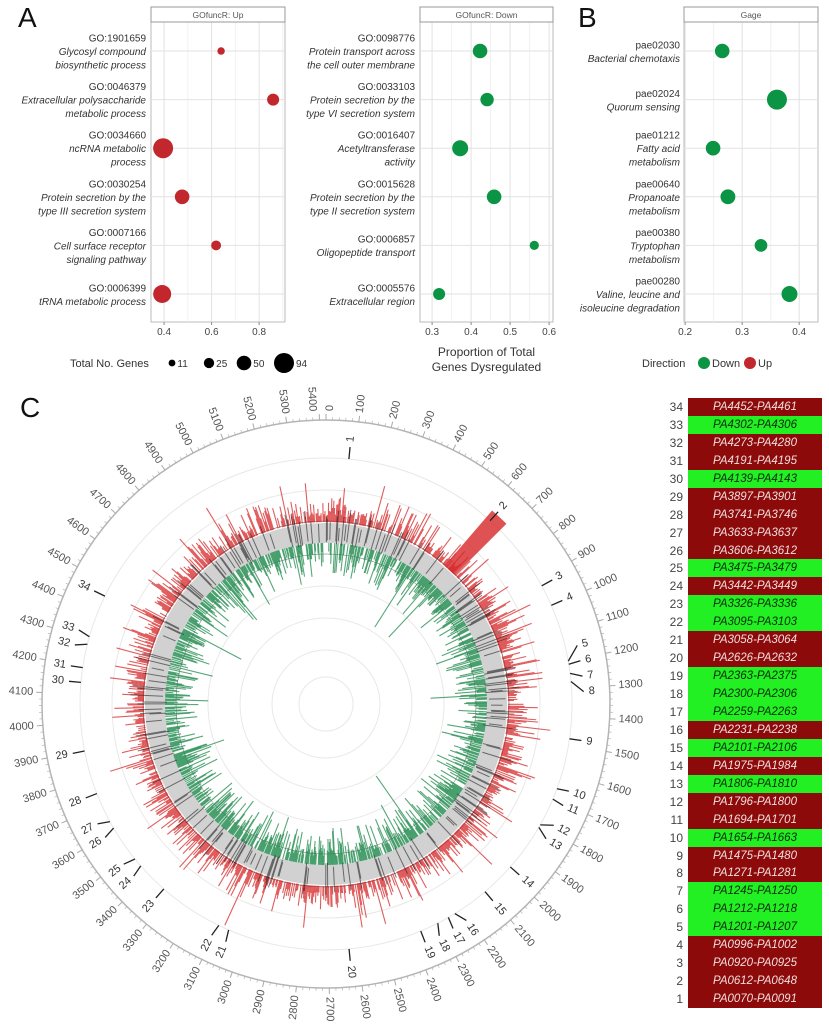  Describe the element at coordinates (745, 460) in the screenshot. I see `region-row: 31 PA4191-PA4195` at that location.